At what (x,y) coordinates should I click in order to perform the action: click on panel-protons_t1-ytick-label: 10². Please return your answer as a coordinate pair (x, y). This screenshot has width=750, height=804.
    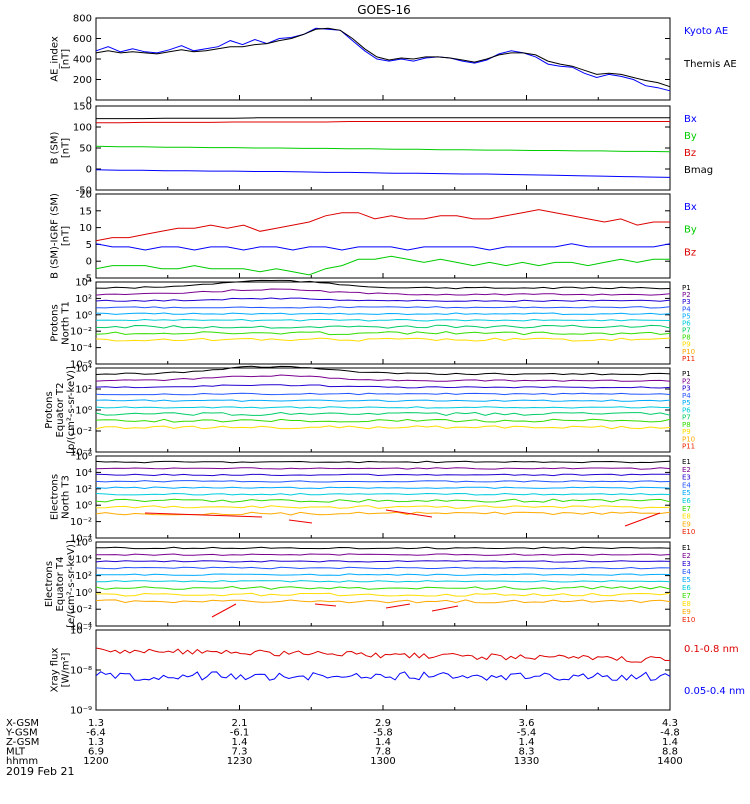
    Looking at the image, I should click on (83, 299).